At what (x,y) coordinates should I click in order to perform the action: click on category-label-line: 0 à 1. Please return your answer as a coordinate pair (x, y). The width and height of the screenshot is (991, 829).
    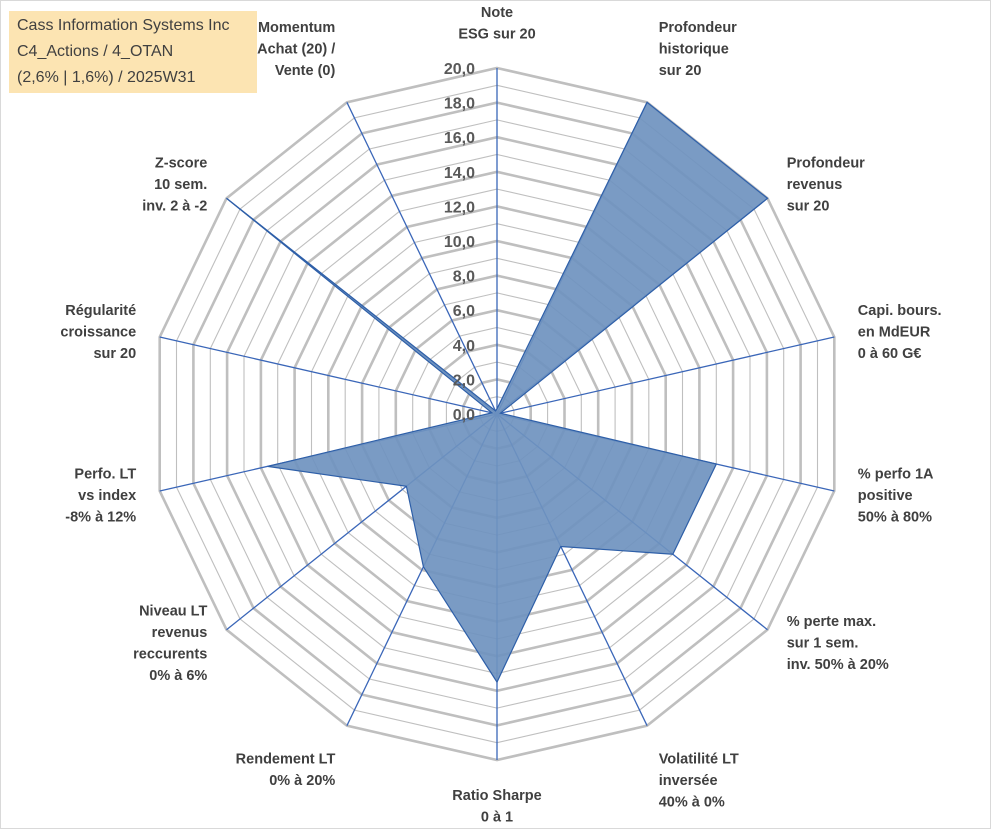
    Looking at the image, I should click on (497, 818).